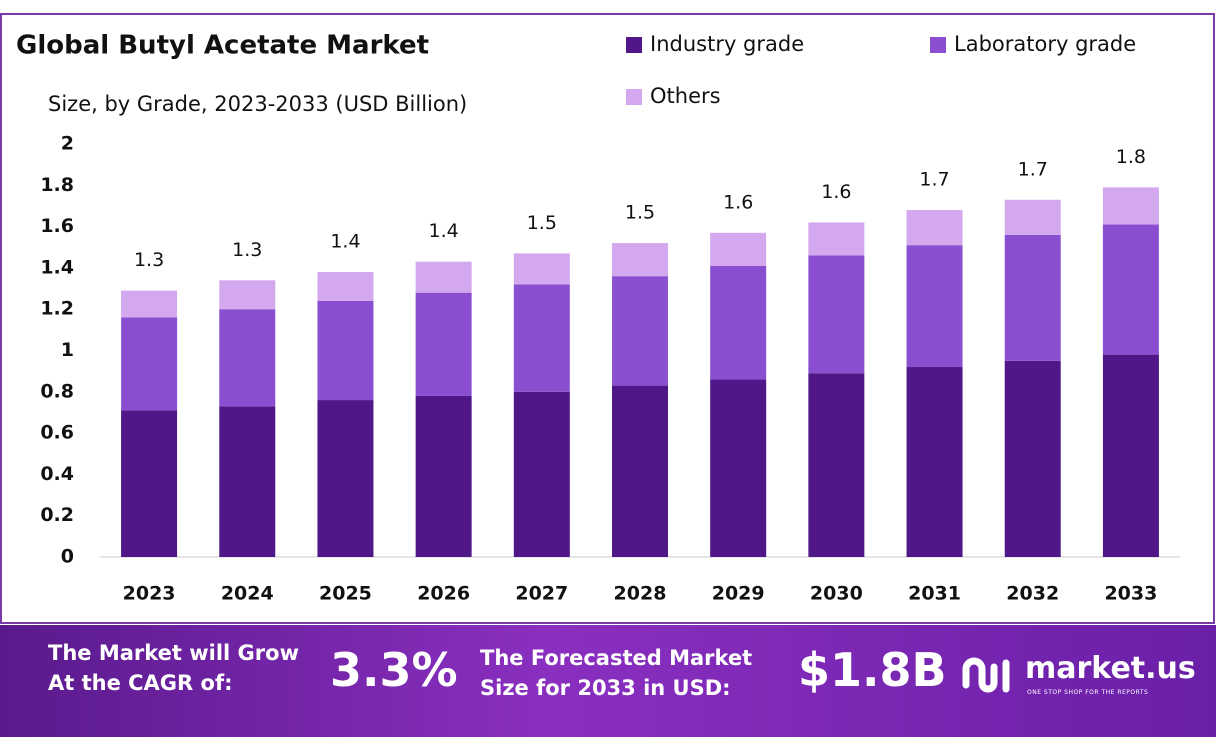  I want to click on forecast-value: $1.8B, so click(872, 670).